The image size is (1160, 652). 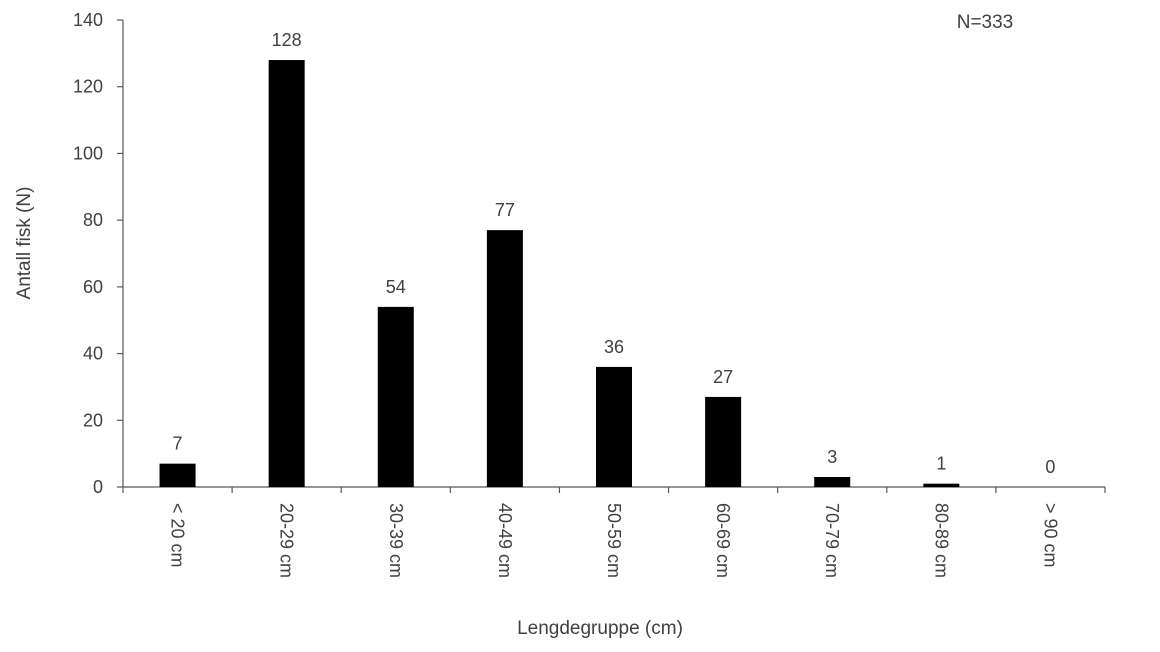 I want to click on data-label: 3, so click(x=832, y=457).